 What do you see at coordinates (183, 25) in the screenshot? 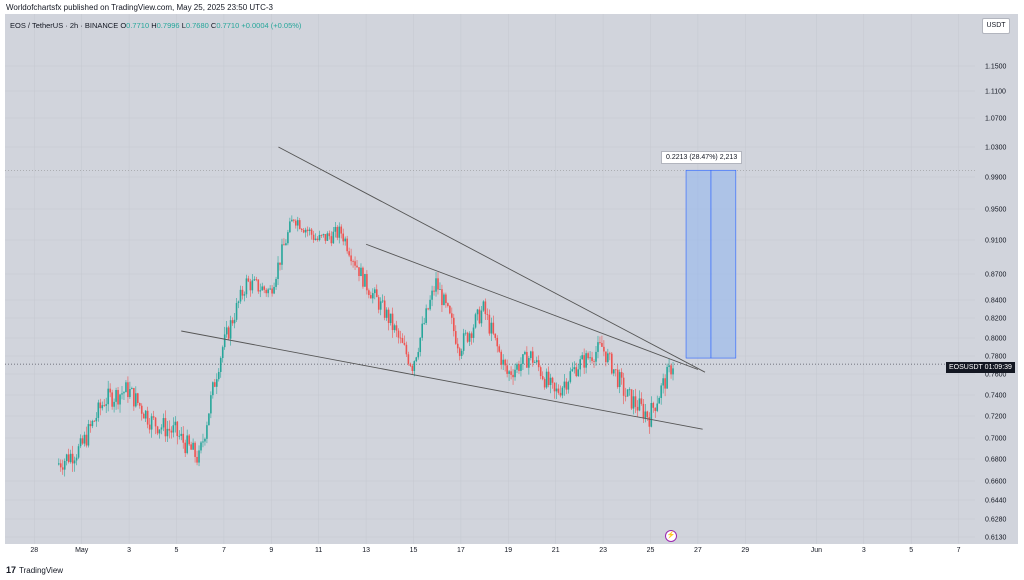
I see `low-label: L` at bounding box center [183, 25].